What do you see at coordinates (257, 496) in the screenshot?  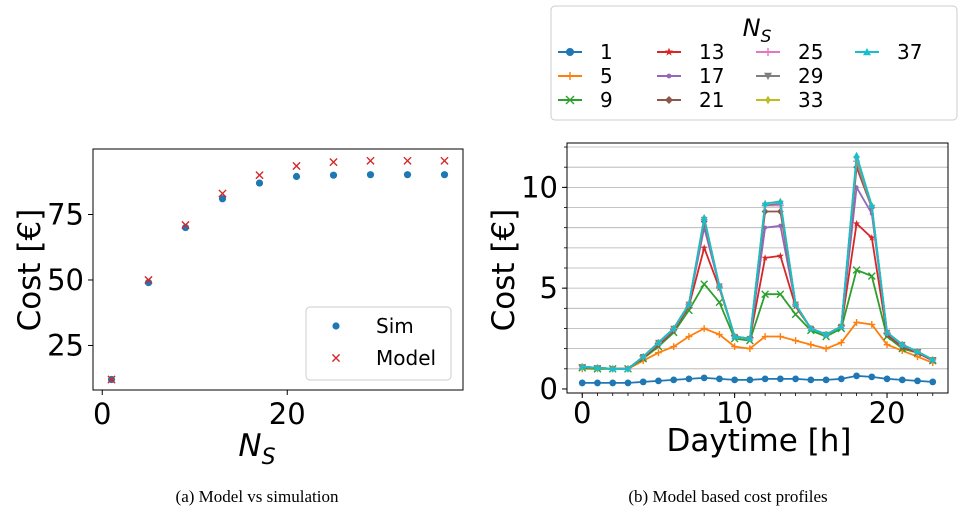 I see `chart-a-caption: (a) Model vs simulation` at bounding box center [257, 496].